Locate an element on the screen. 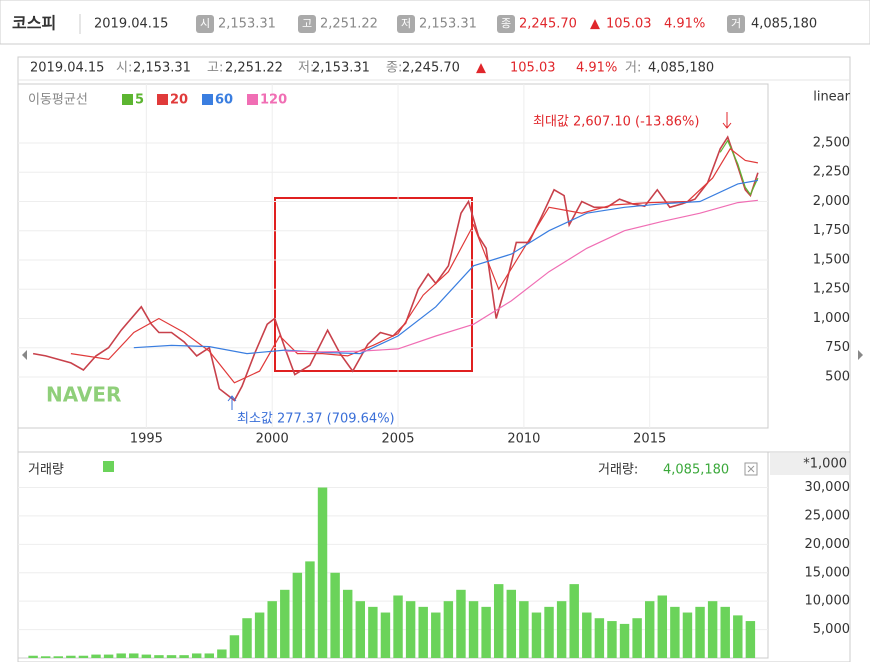 Image resolution: width=870 pixels, height=662 pixels. info-change: 105.03 is located at coordinates (533, 68).